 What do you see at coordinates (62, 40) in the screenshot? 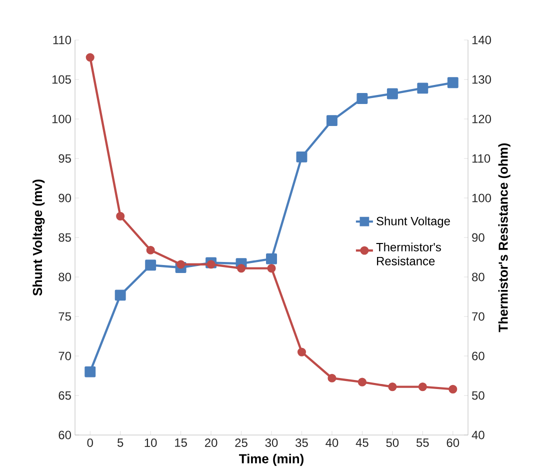
I see `y-tick-label: 110` at bounding box center [62, 40].